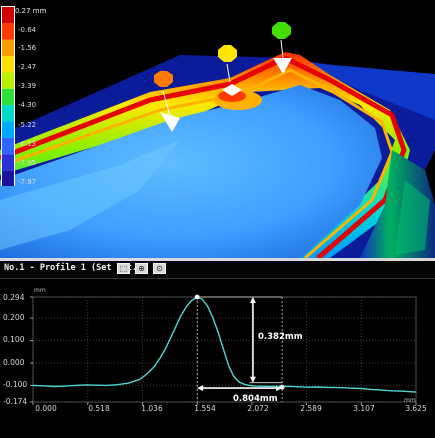 This screenshot has height=438, width=435. Describe the element at coordinates (14, 297) in the screenshot. I see `y-tick-label: 0.294` at that location.